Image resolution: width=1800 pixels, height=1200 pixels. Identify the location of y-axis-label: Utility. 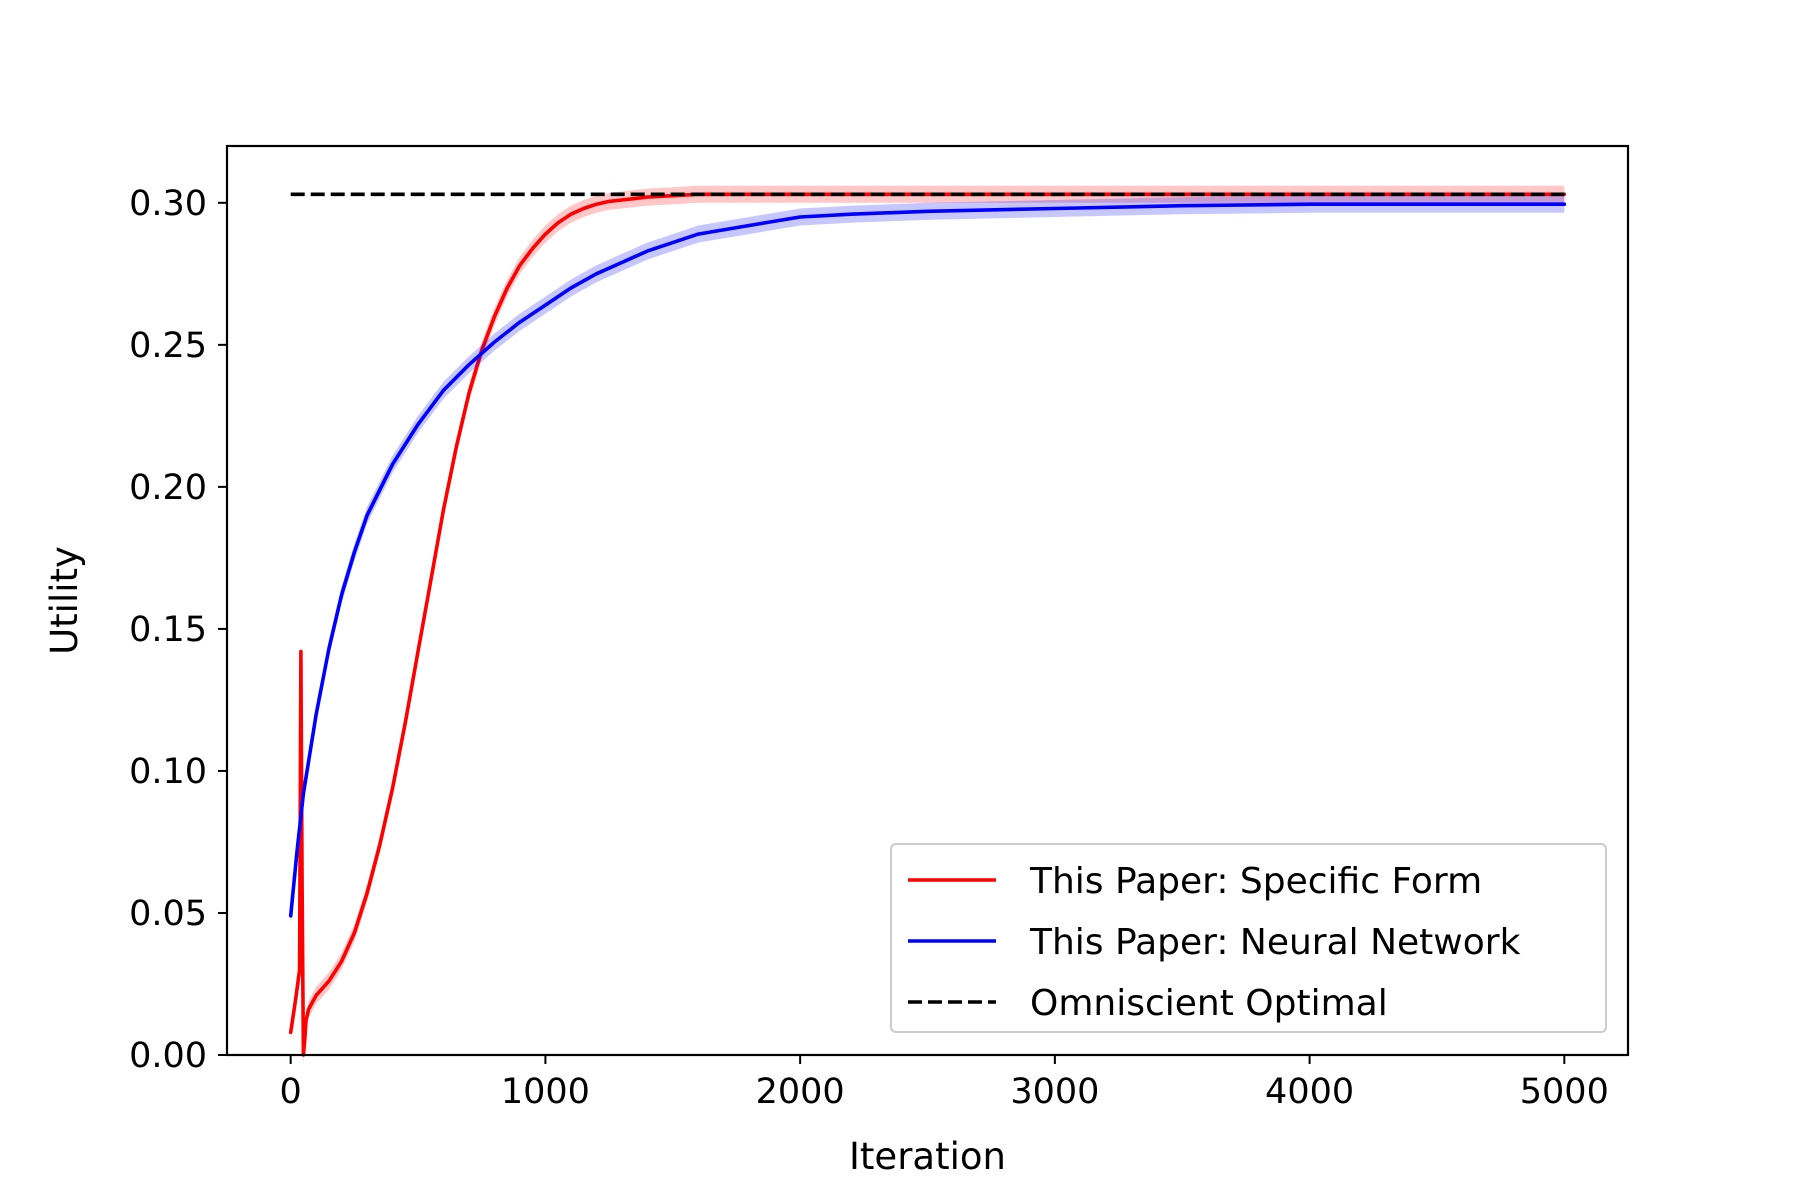
(64, 600).